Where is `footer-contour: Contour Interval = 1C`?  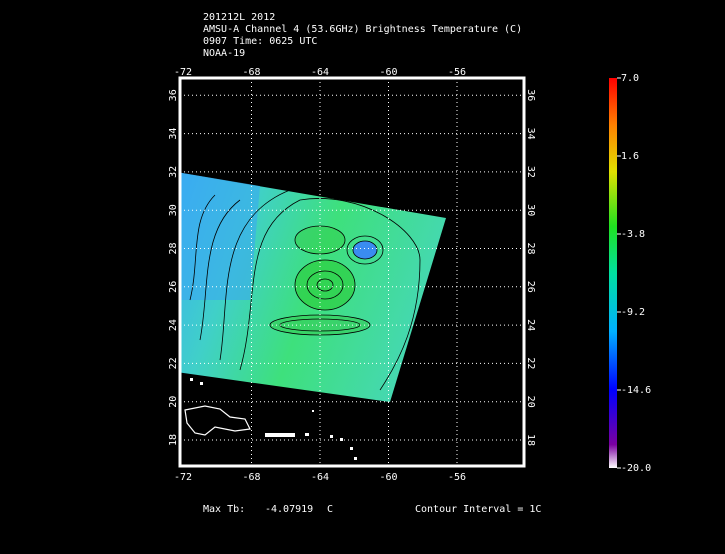 footer-contour: Contour Interval = 1C is located at coordinates (478, 509).